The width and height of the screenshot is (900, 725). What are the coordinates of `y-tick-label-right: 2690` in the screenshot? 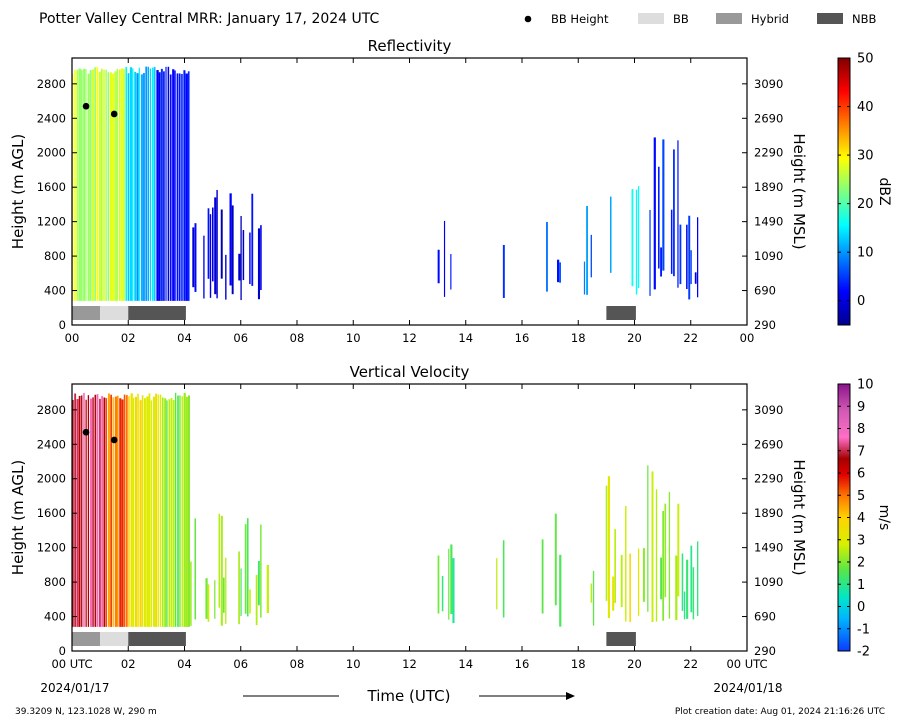 It's located at (768, 444).